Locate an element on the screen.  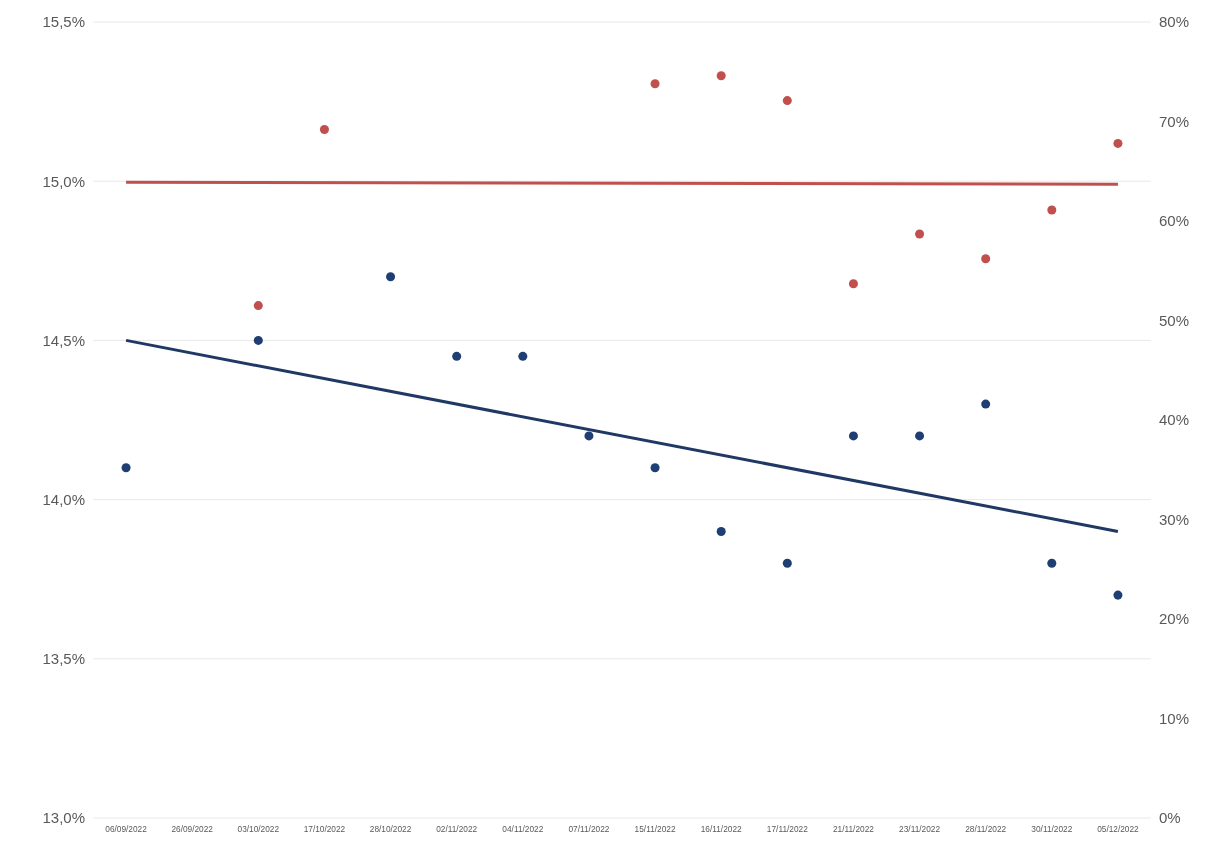
x-tick-label: 16/11/2022 is located at coordinates (721, 828).